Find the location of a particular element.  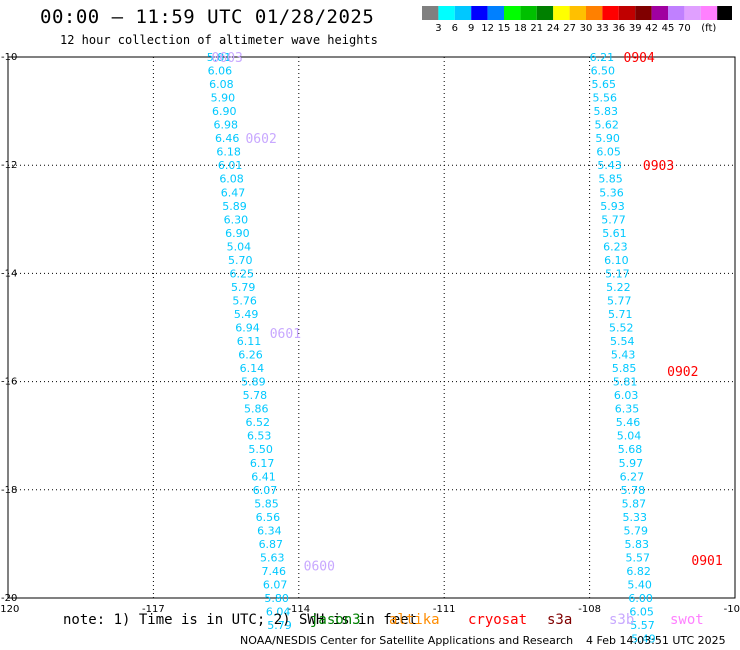

swh-value: 5.70 is located at coordinates (240, 260).